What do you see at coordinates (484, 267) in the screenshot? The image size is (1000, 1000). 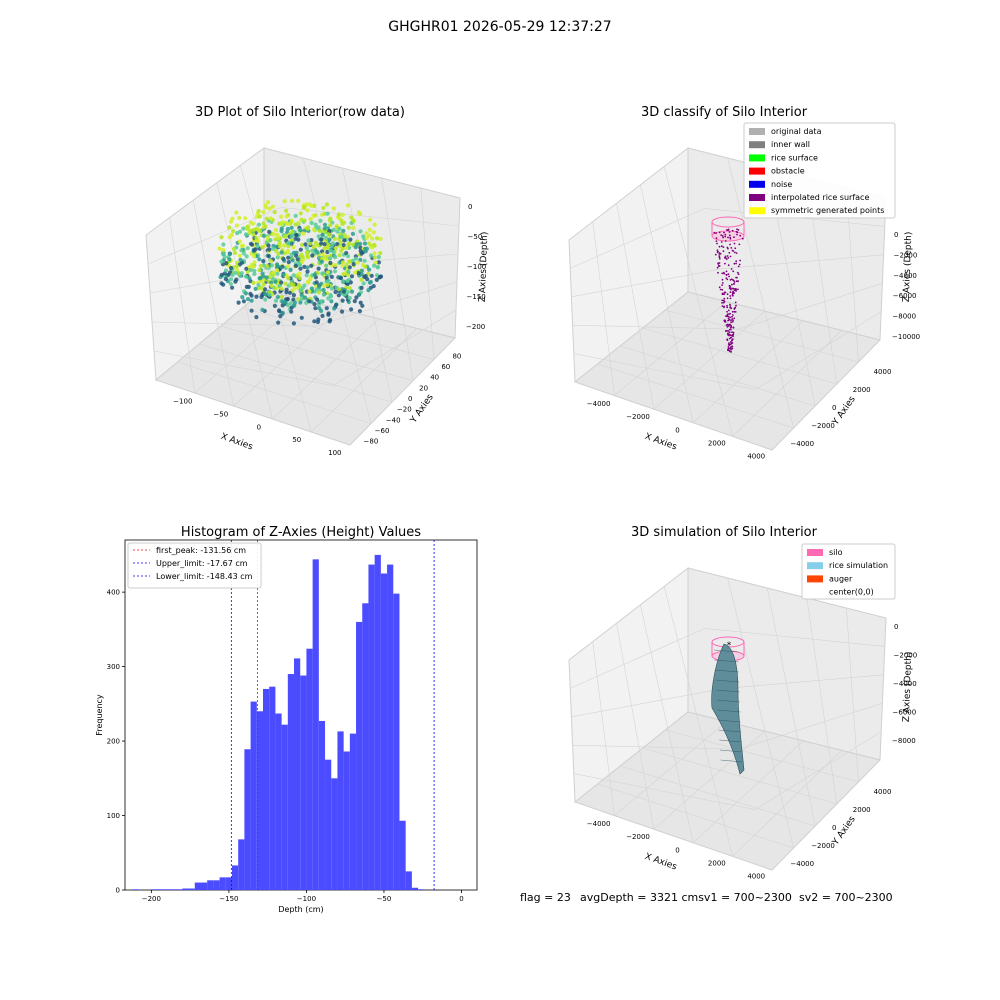 I see `raw-zlabel: Z Axies (Depth)` at bounding box center [484, 267].